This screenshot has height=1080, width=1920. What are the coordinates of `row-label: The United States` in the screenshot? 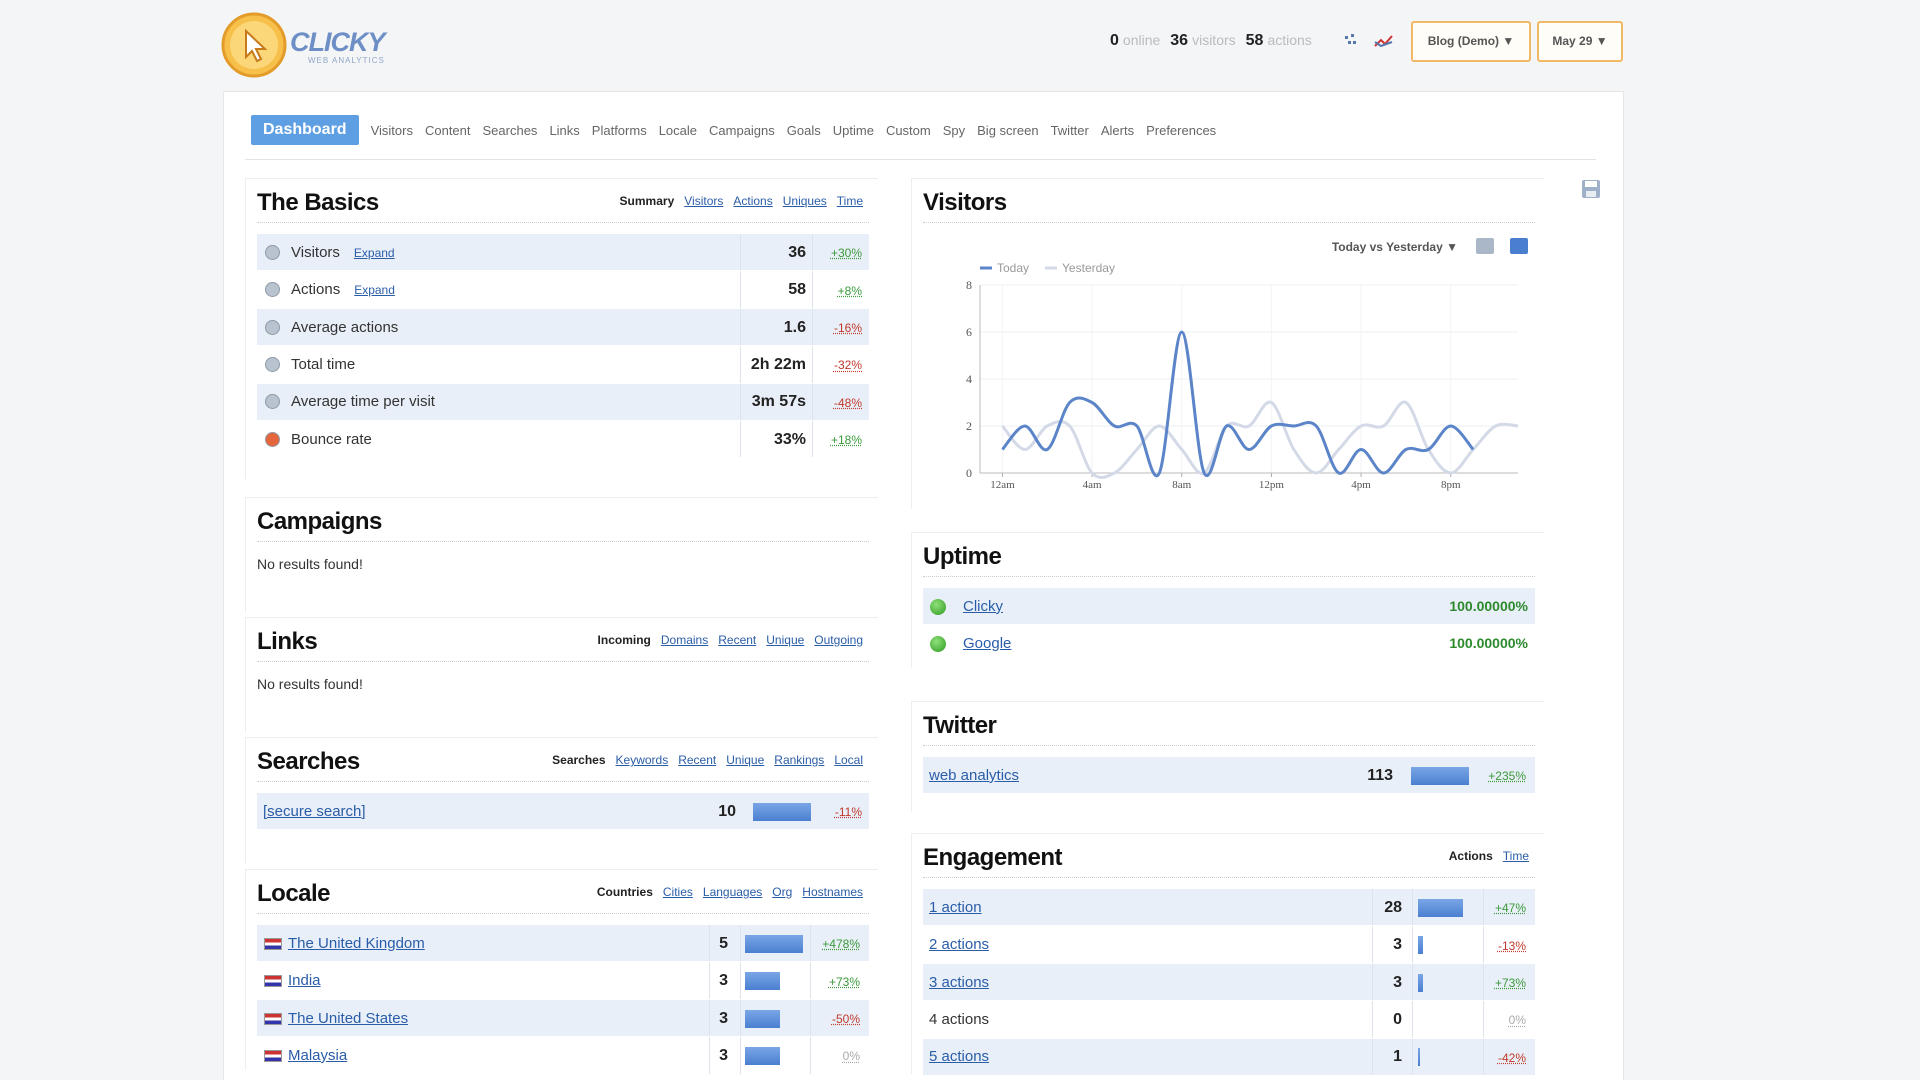 It's located at (348, 1019).